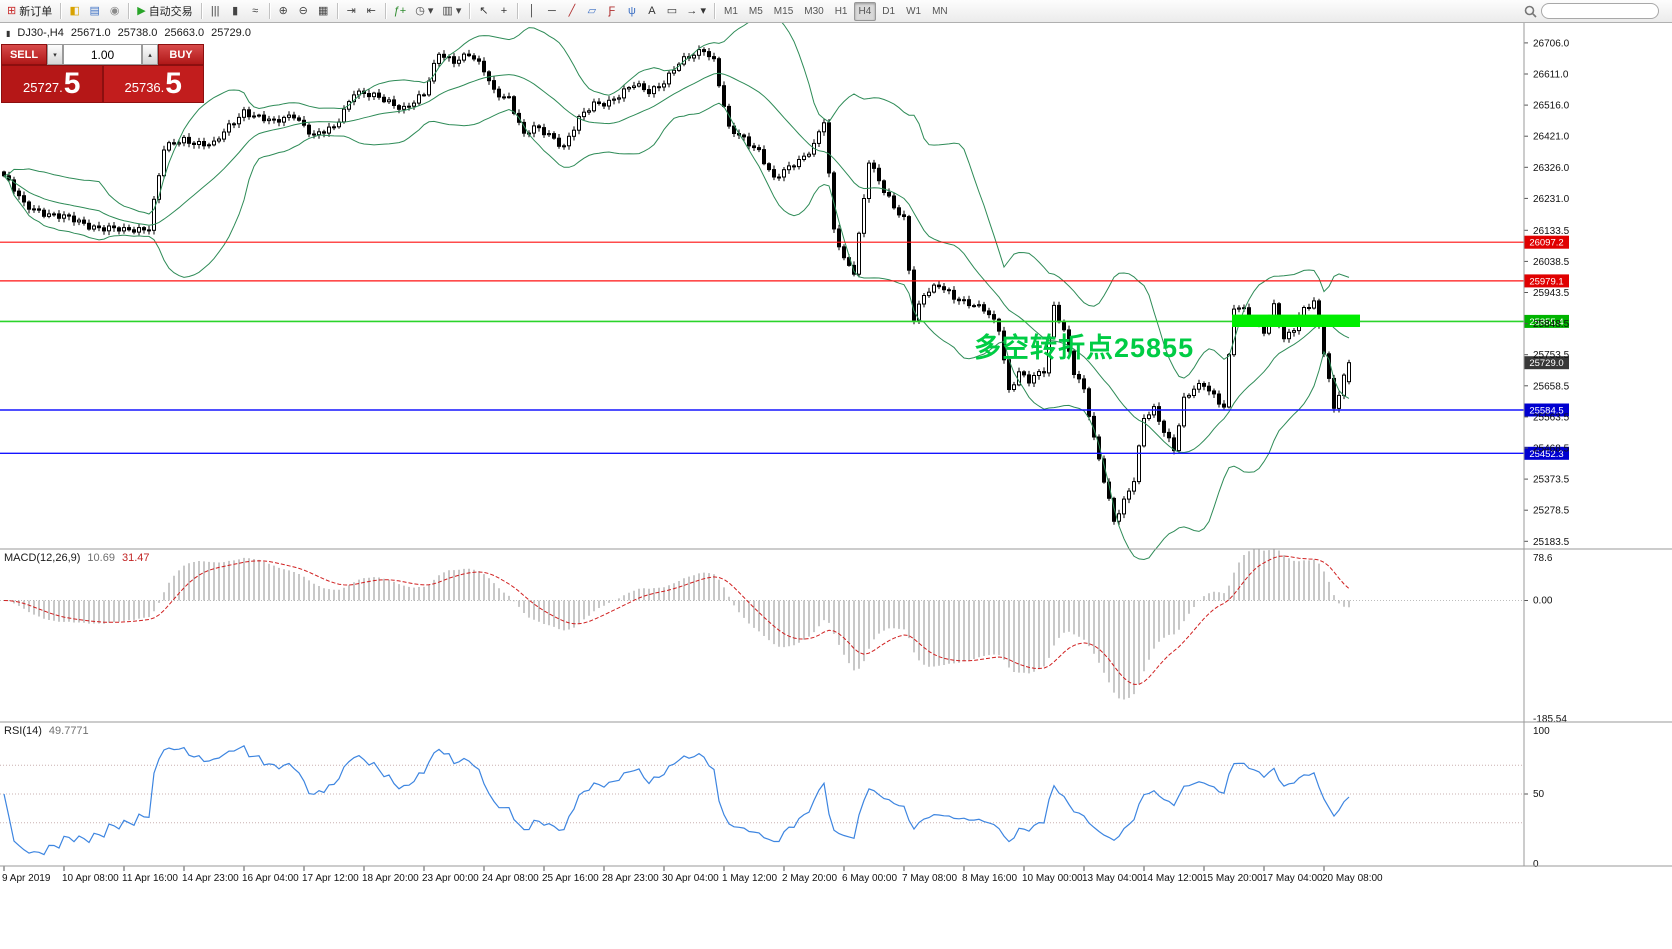 Image resolution: width=1672 pixels, height=949 pixels. Describe the element at coordinates (1084, 348) in the screenshot. I see `pivot-annotation: 多空转折点25855` at that location.